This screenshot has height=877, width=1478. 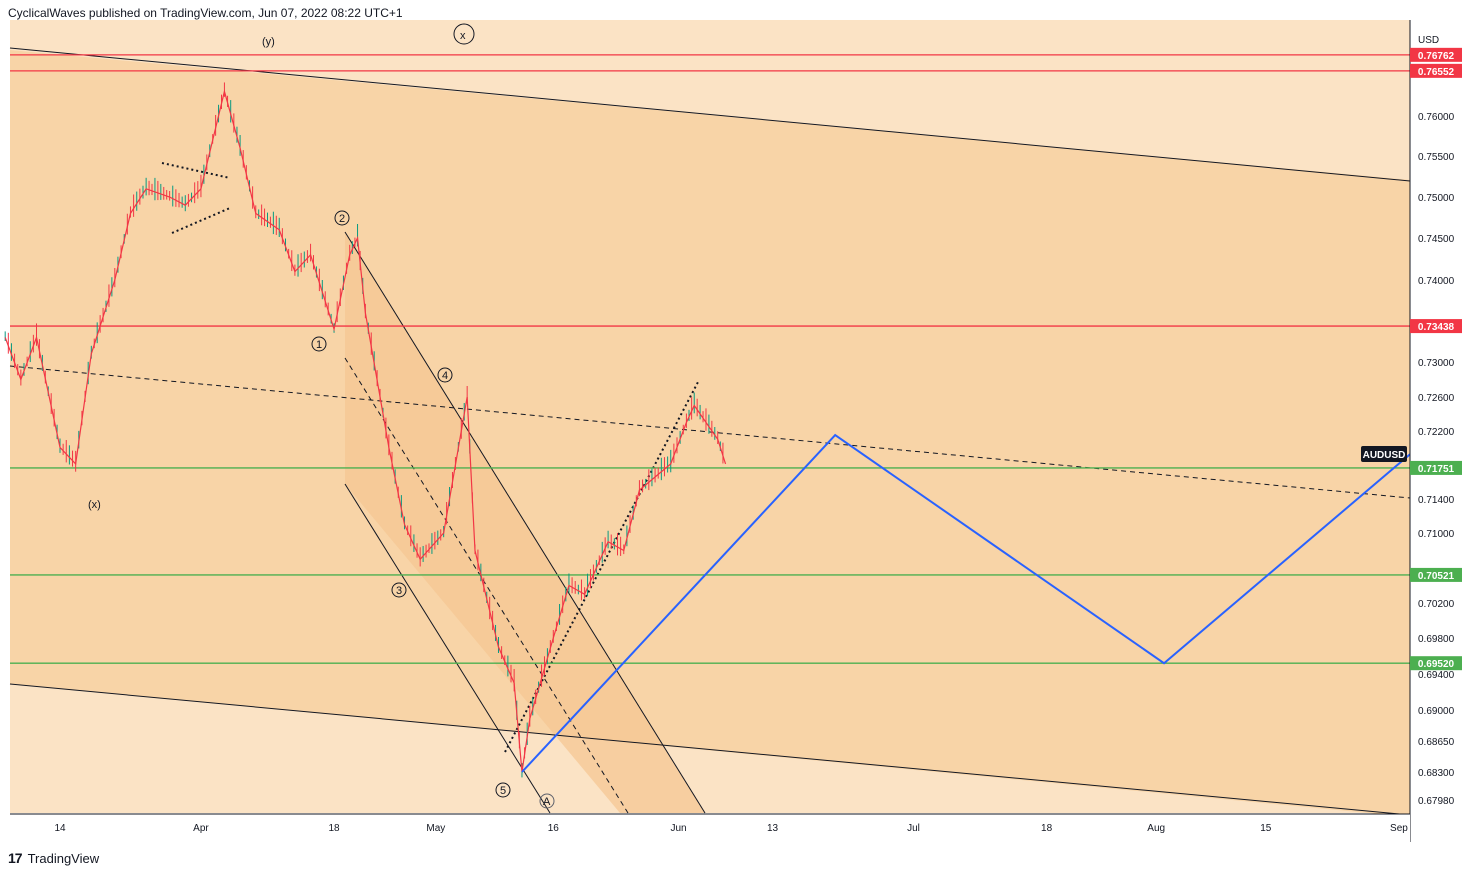 I want to click on wave-label-3: 3, so click(x=399, y=591).